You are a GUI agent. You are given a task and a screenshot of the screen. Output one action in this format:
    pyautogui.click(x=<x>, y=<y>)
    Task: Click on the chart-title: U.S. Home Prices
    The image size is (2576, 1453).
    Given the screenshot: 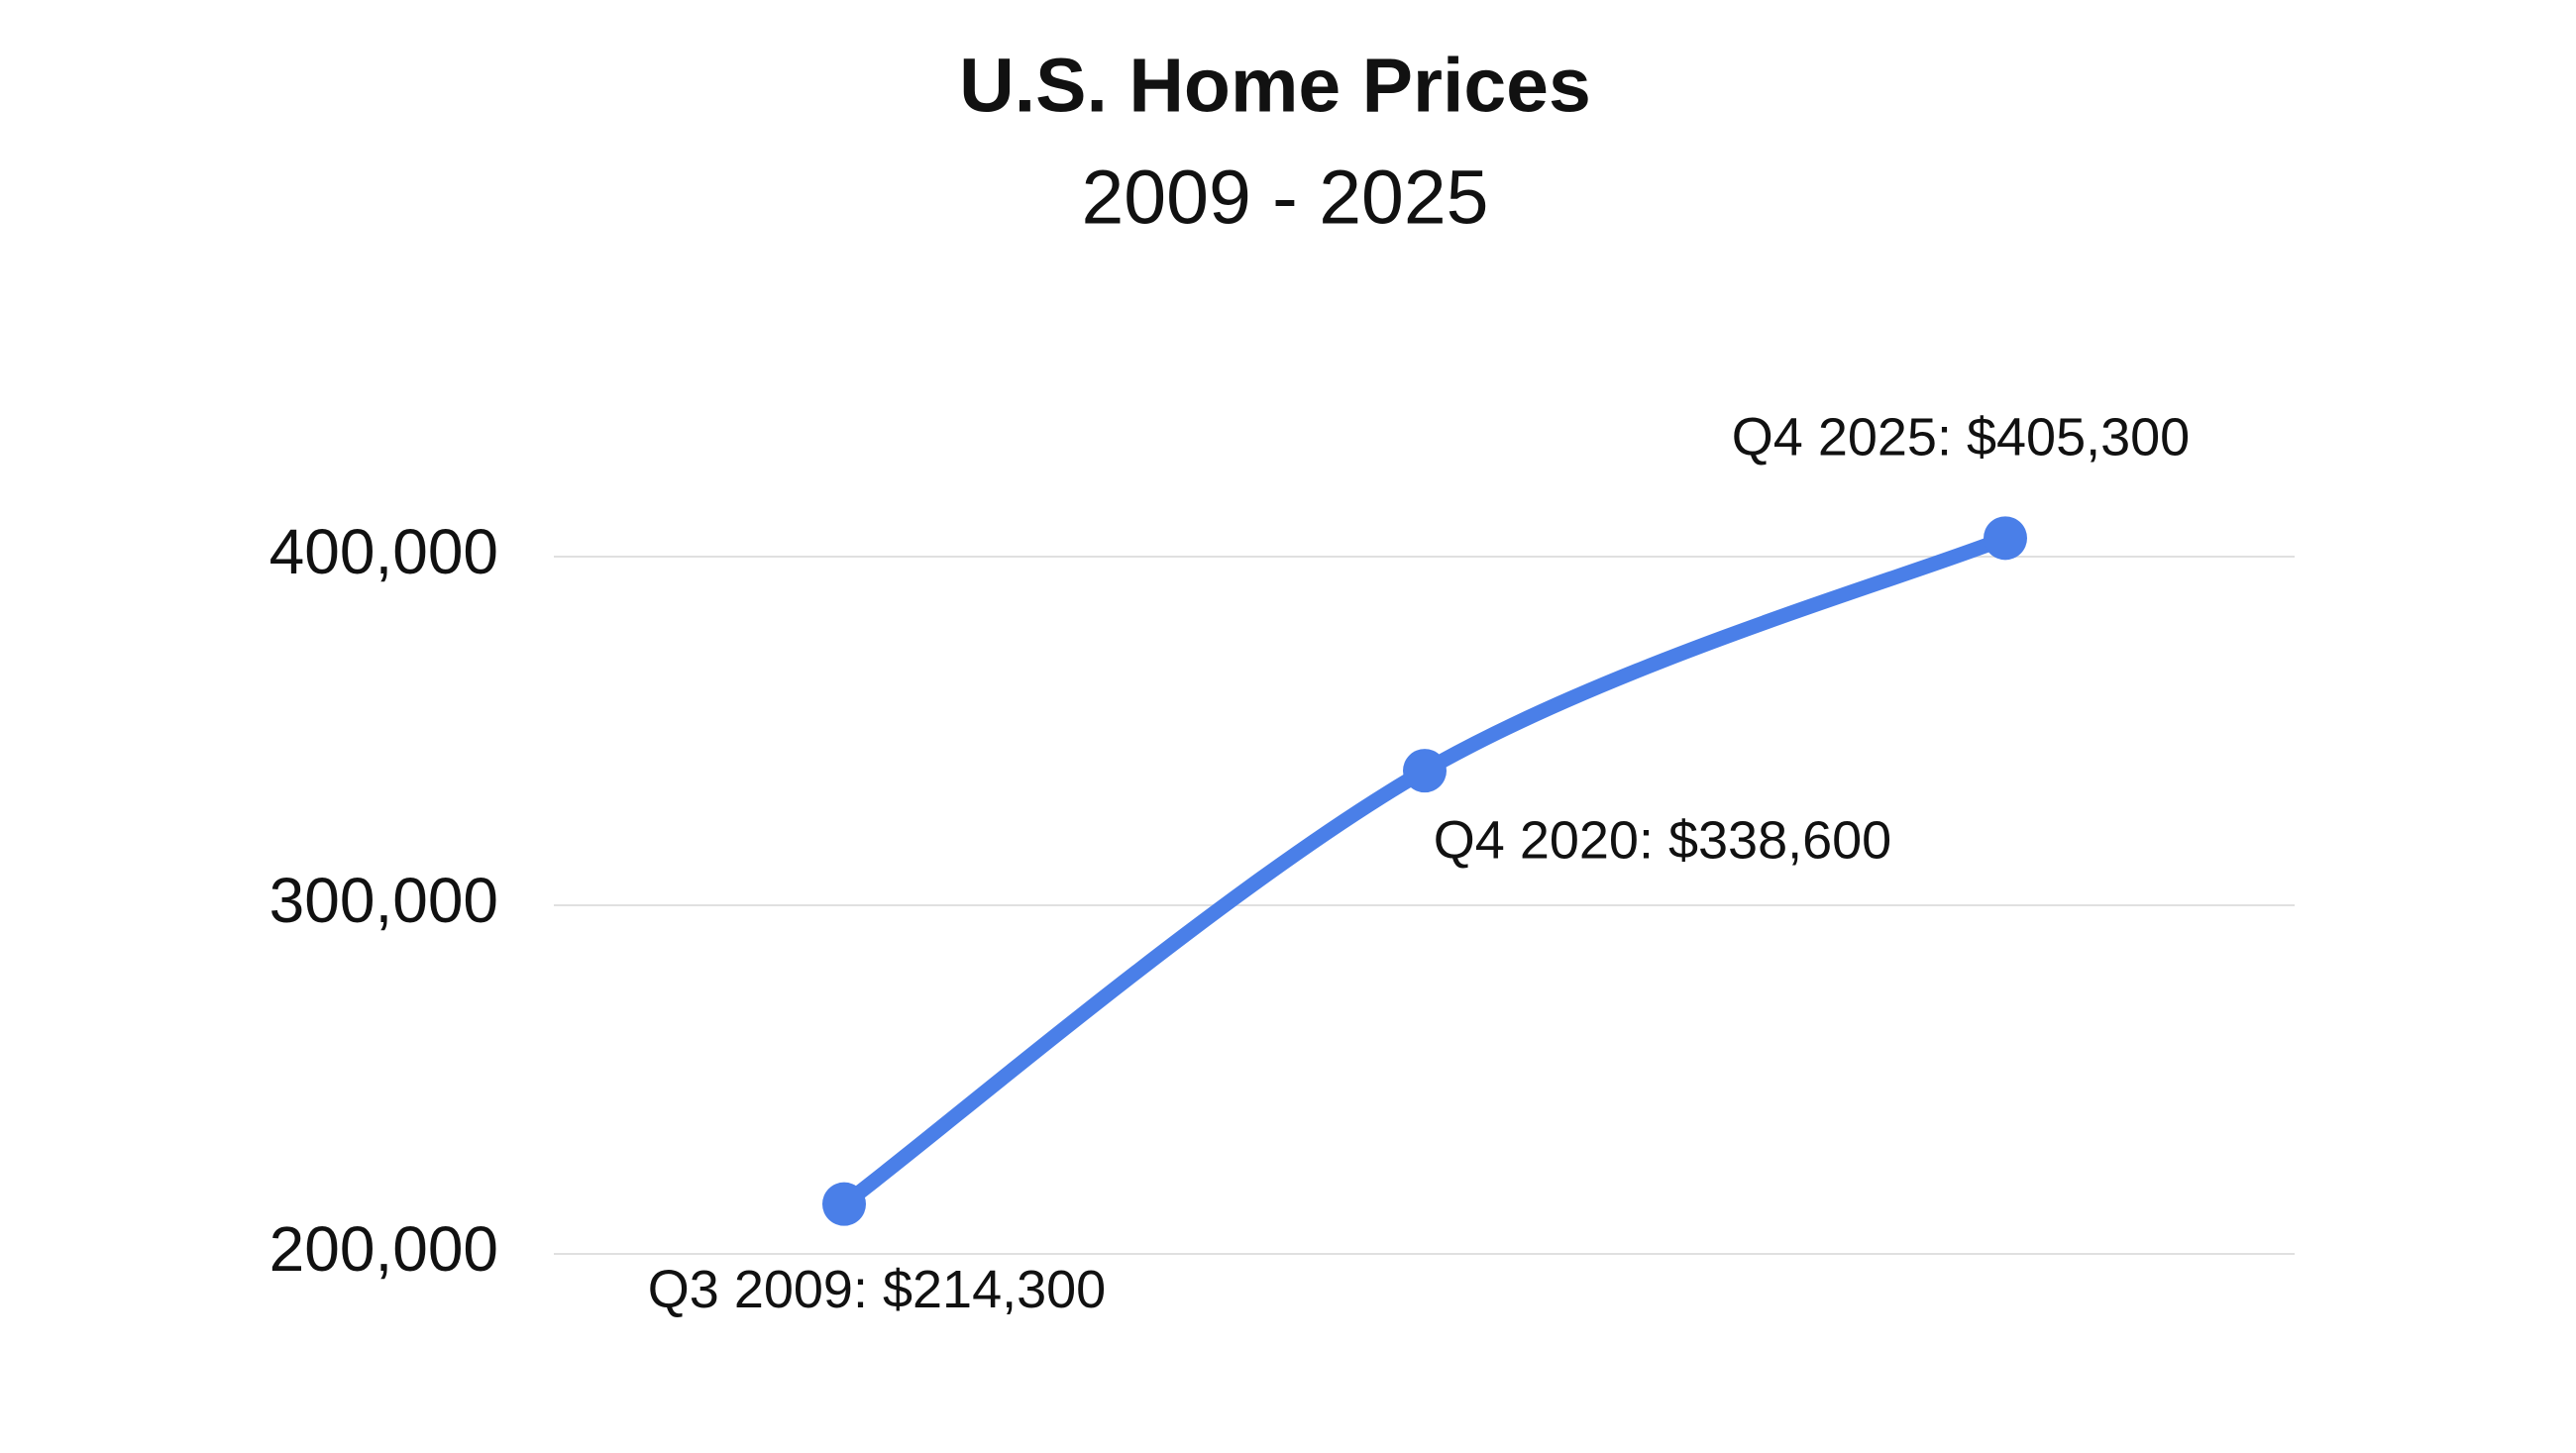 What is the action you would take?
    pyautogui.click(x=1275, y=85)
    